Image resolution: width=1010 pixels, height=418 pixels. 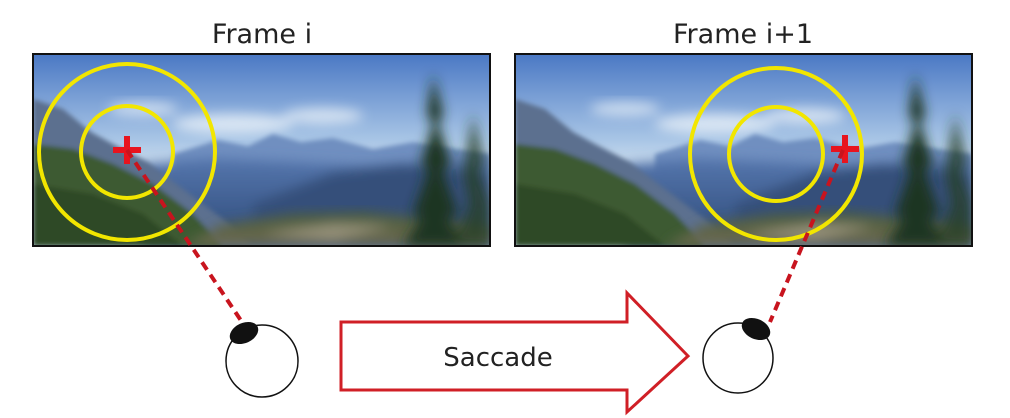 I want to click on eye-left, so click(x=262, y=357).